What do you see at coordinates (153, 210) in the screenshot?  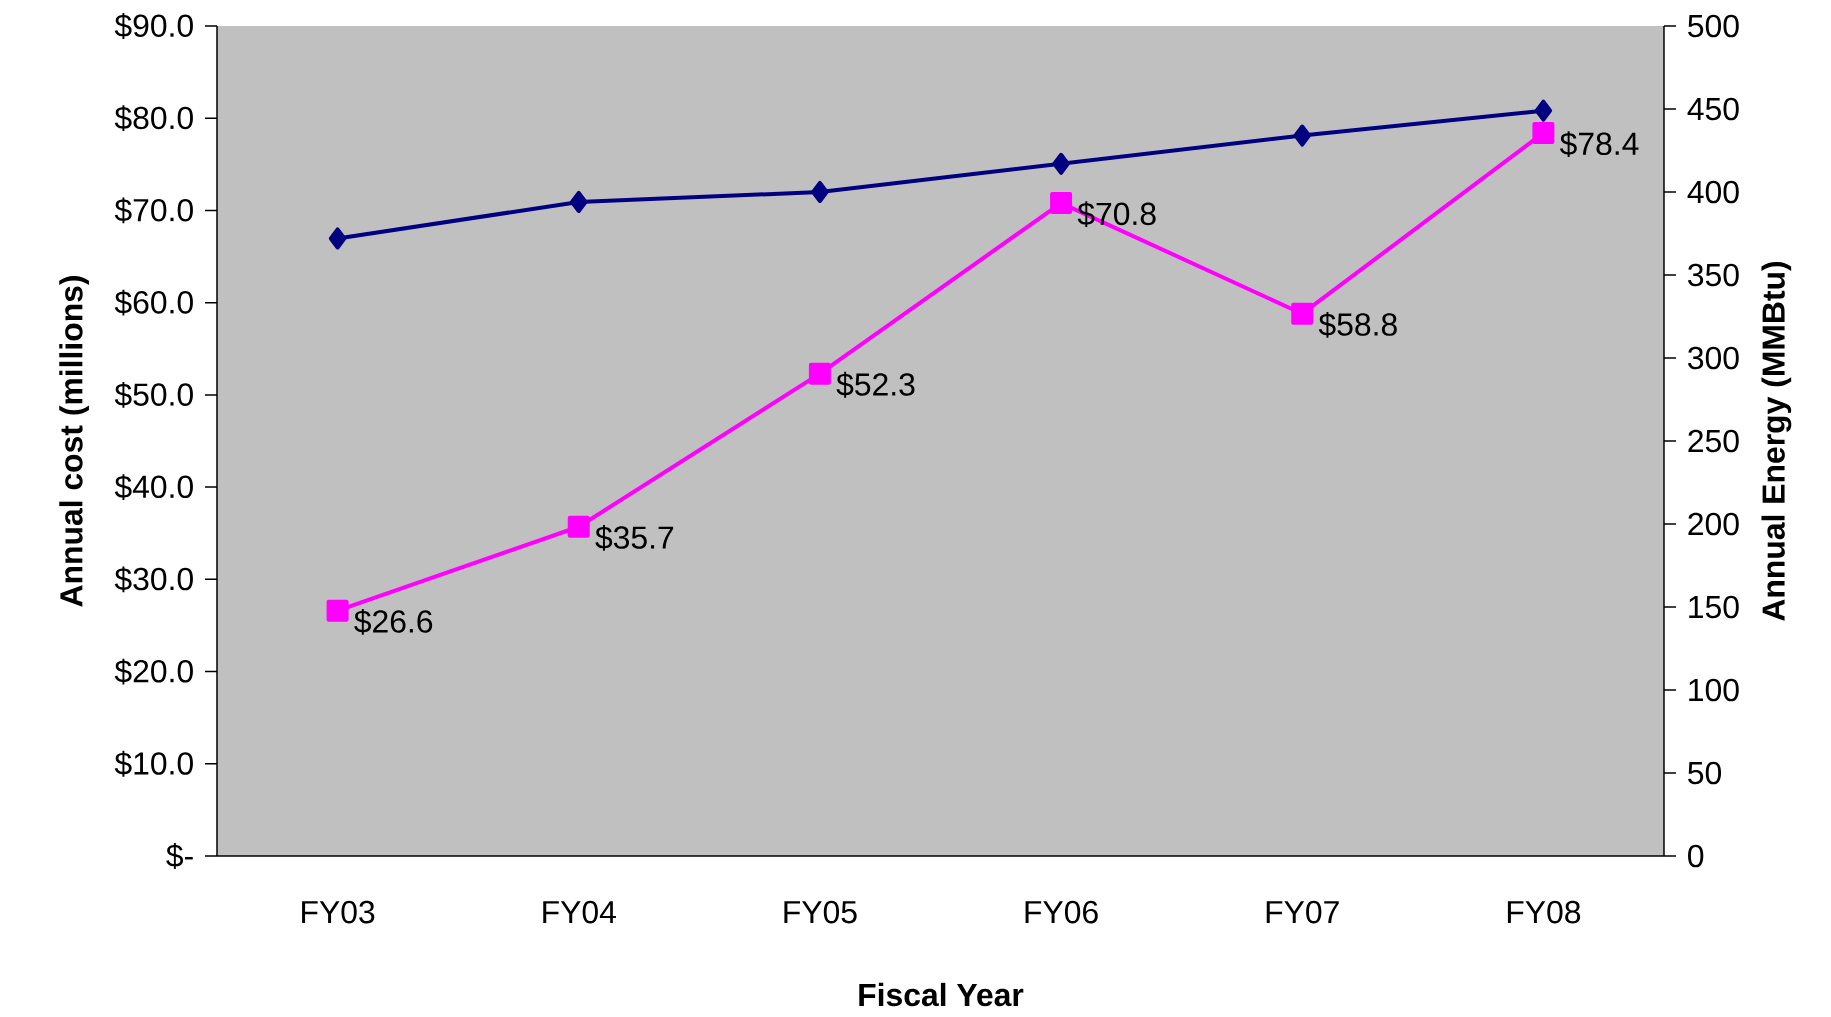 I see `y-tick-label: $70.0` at bounding box center [153, 210].